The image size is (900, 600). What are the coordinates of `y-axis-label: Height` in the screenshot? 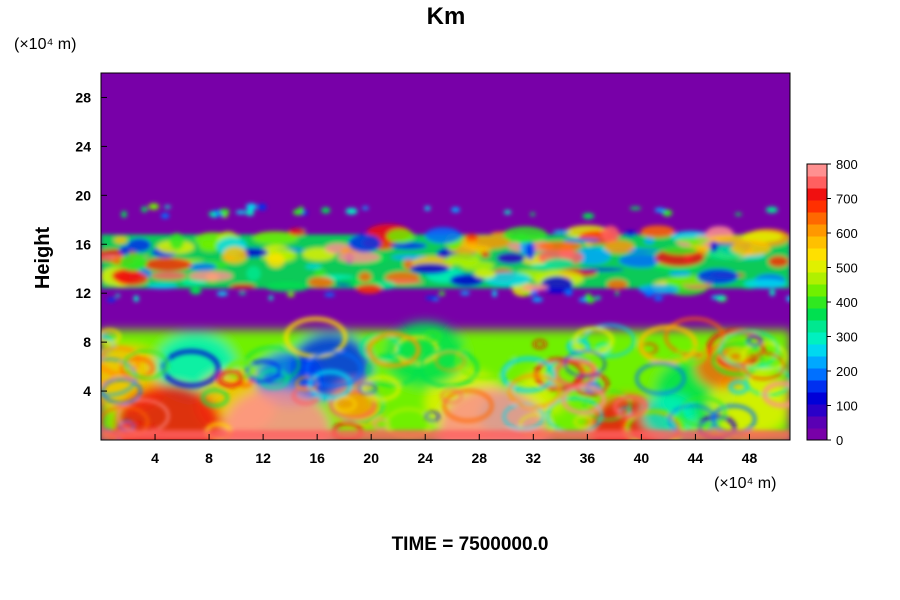 It's located at (43, 258).